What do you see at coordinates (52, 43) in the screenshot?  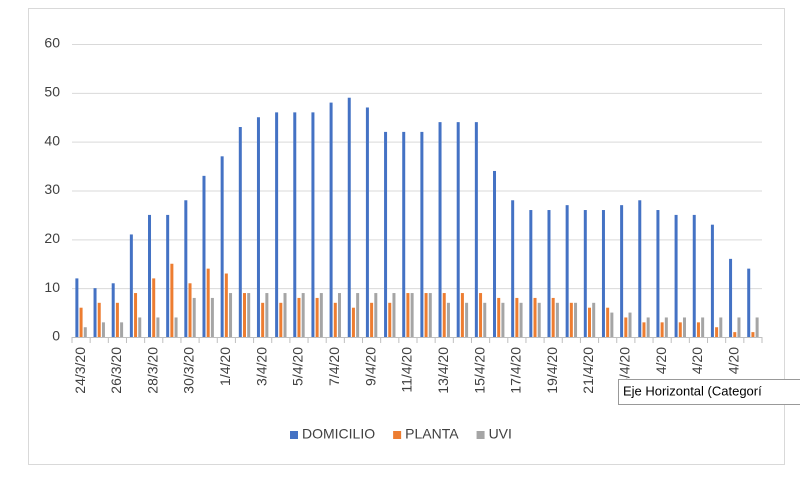 I see `y-tick-label: 60` at bounding box center [52, 43].